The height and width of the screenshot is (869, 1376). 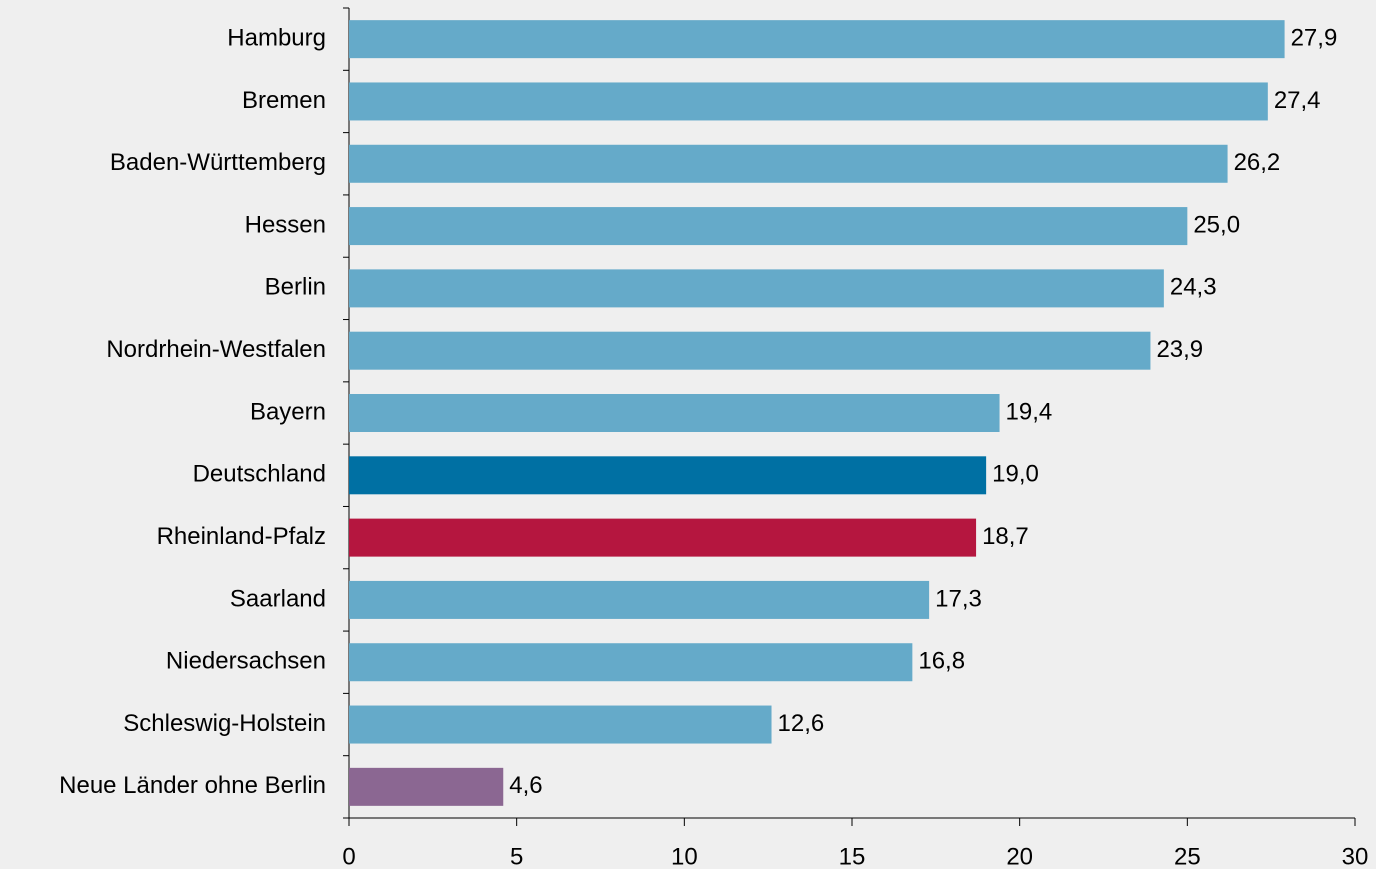 I want to click on x-tick-label: 15, so click(x=852, y=856).